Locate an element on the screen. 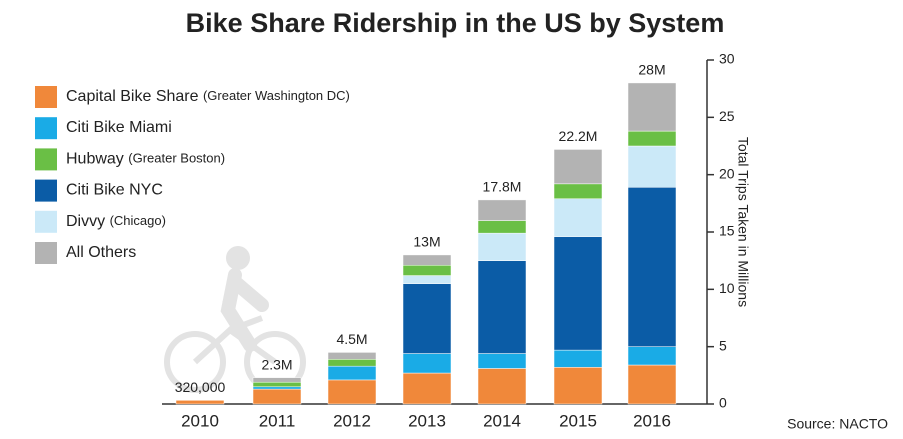 The height and width of the screenshot is (439, 903). legend-label: All Others is located at coordinates (101, 252).